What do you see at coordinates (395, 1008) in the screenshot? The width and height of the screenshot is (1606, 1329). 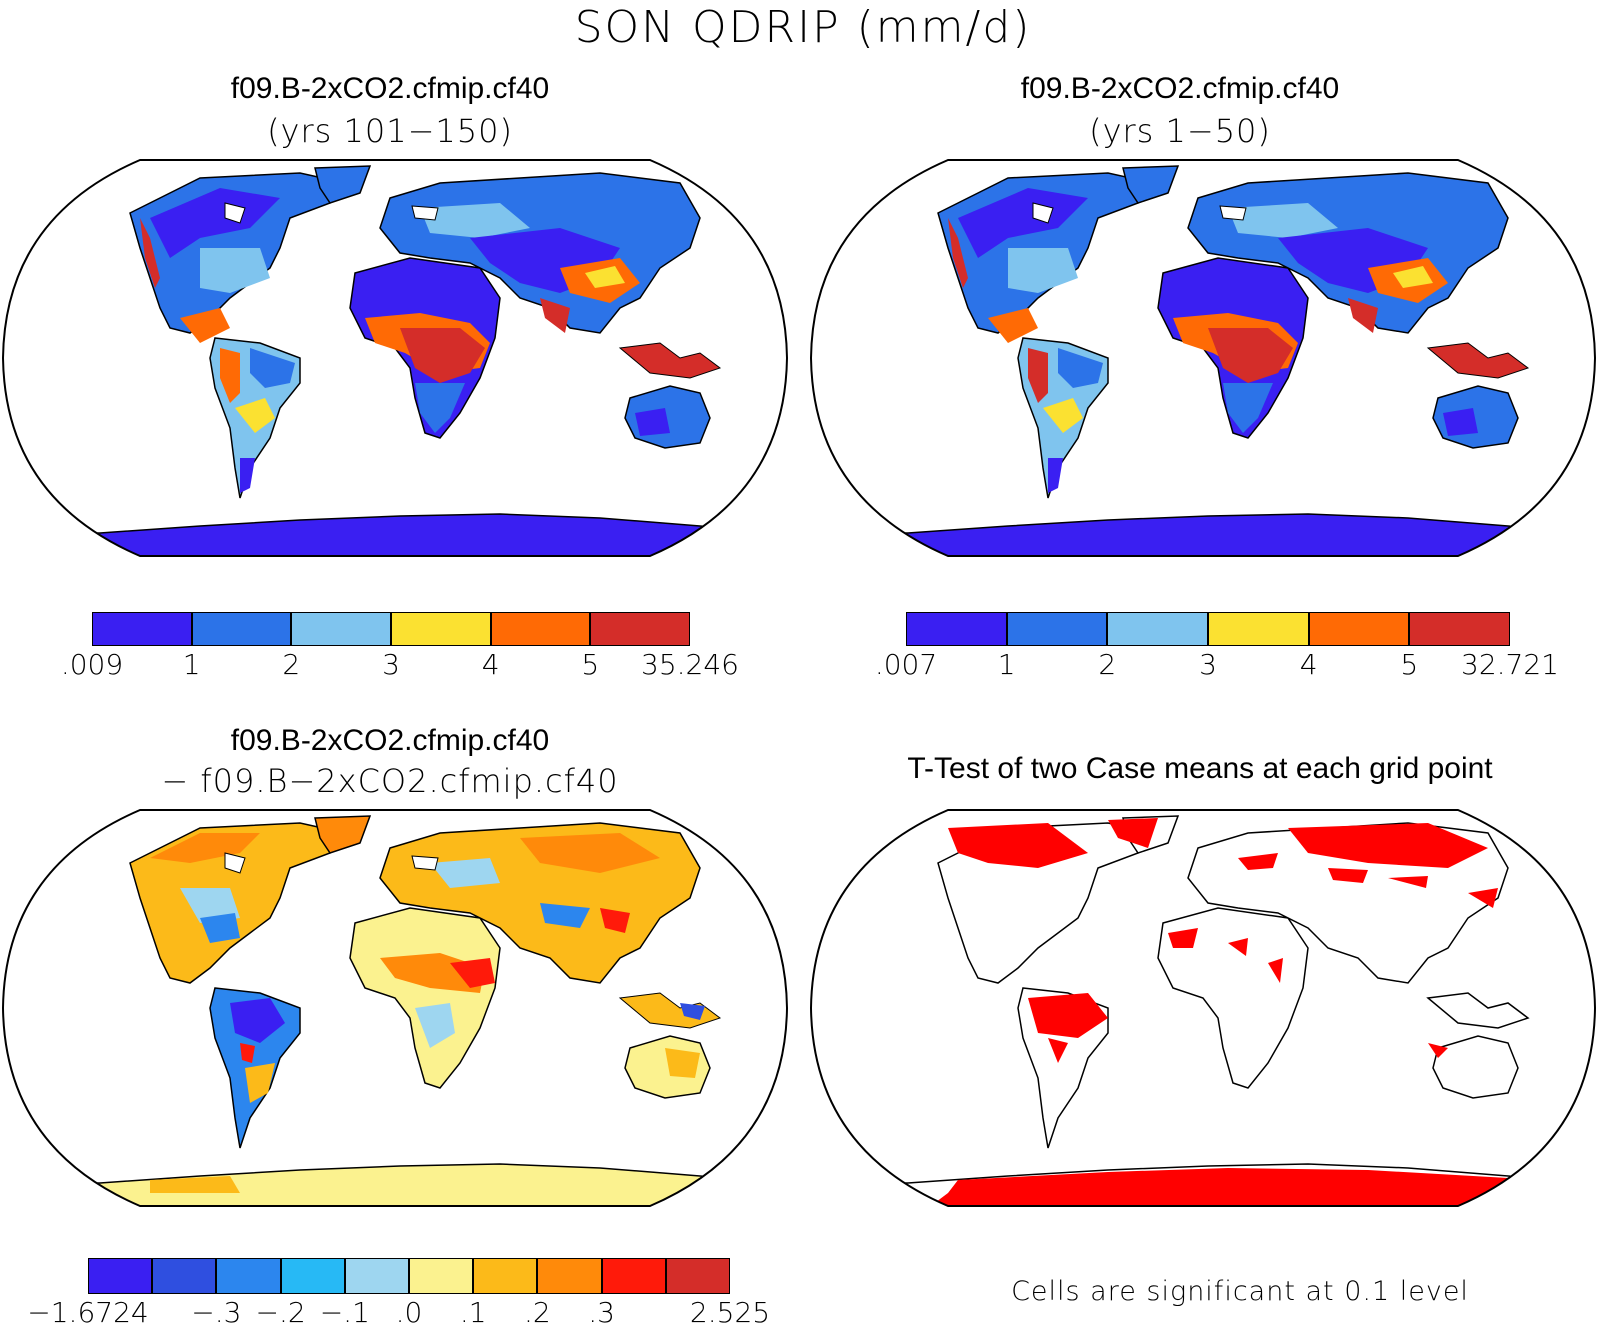 I see `panel-3-map` at bounding box center [395, 1008].